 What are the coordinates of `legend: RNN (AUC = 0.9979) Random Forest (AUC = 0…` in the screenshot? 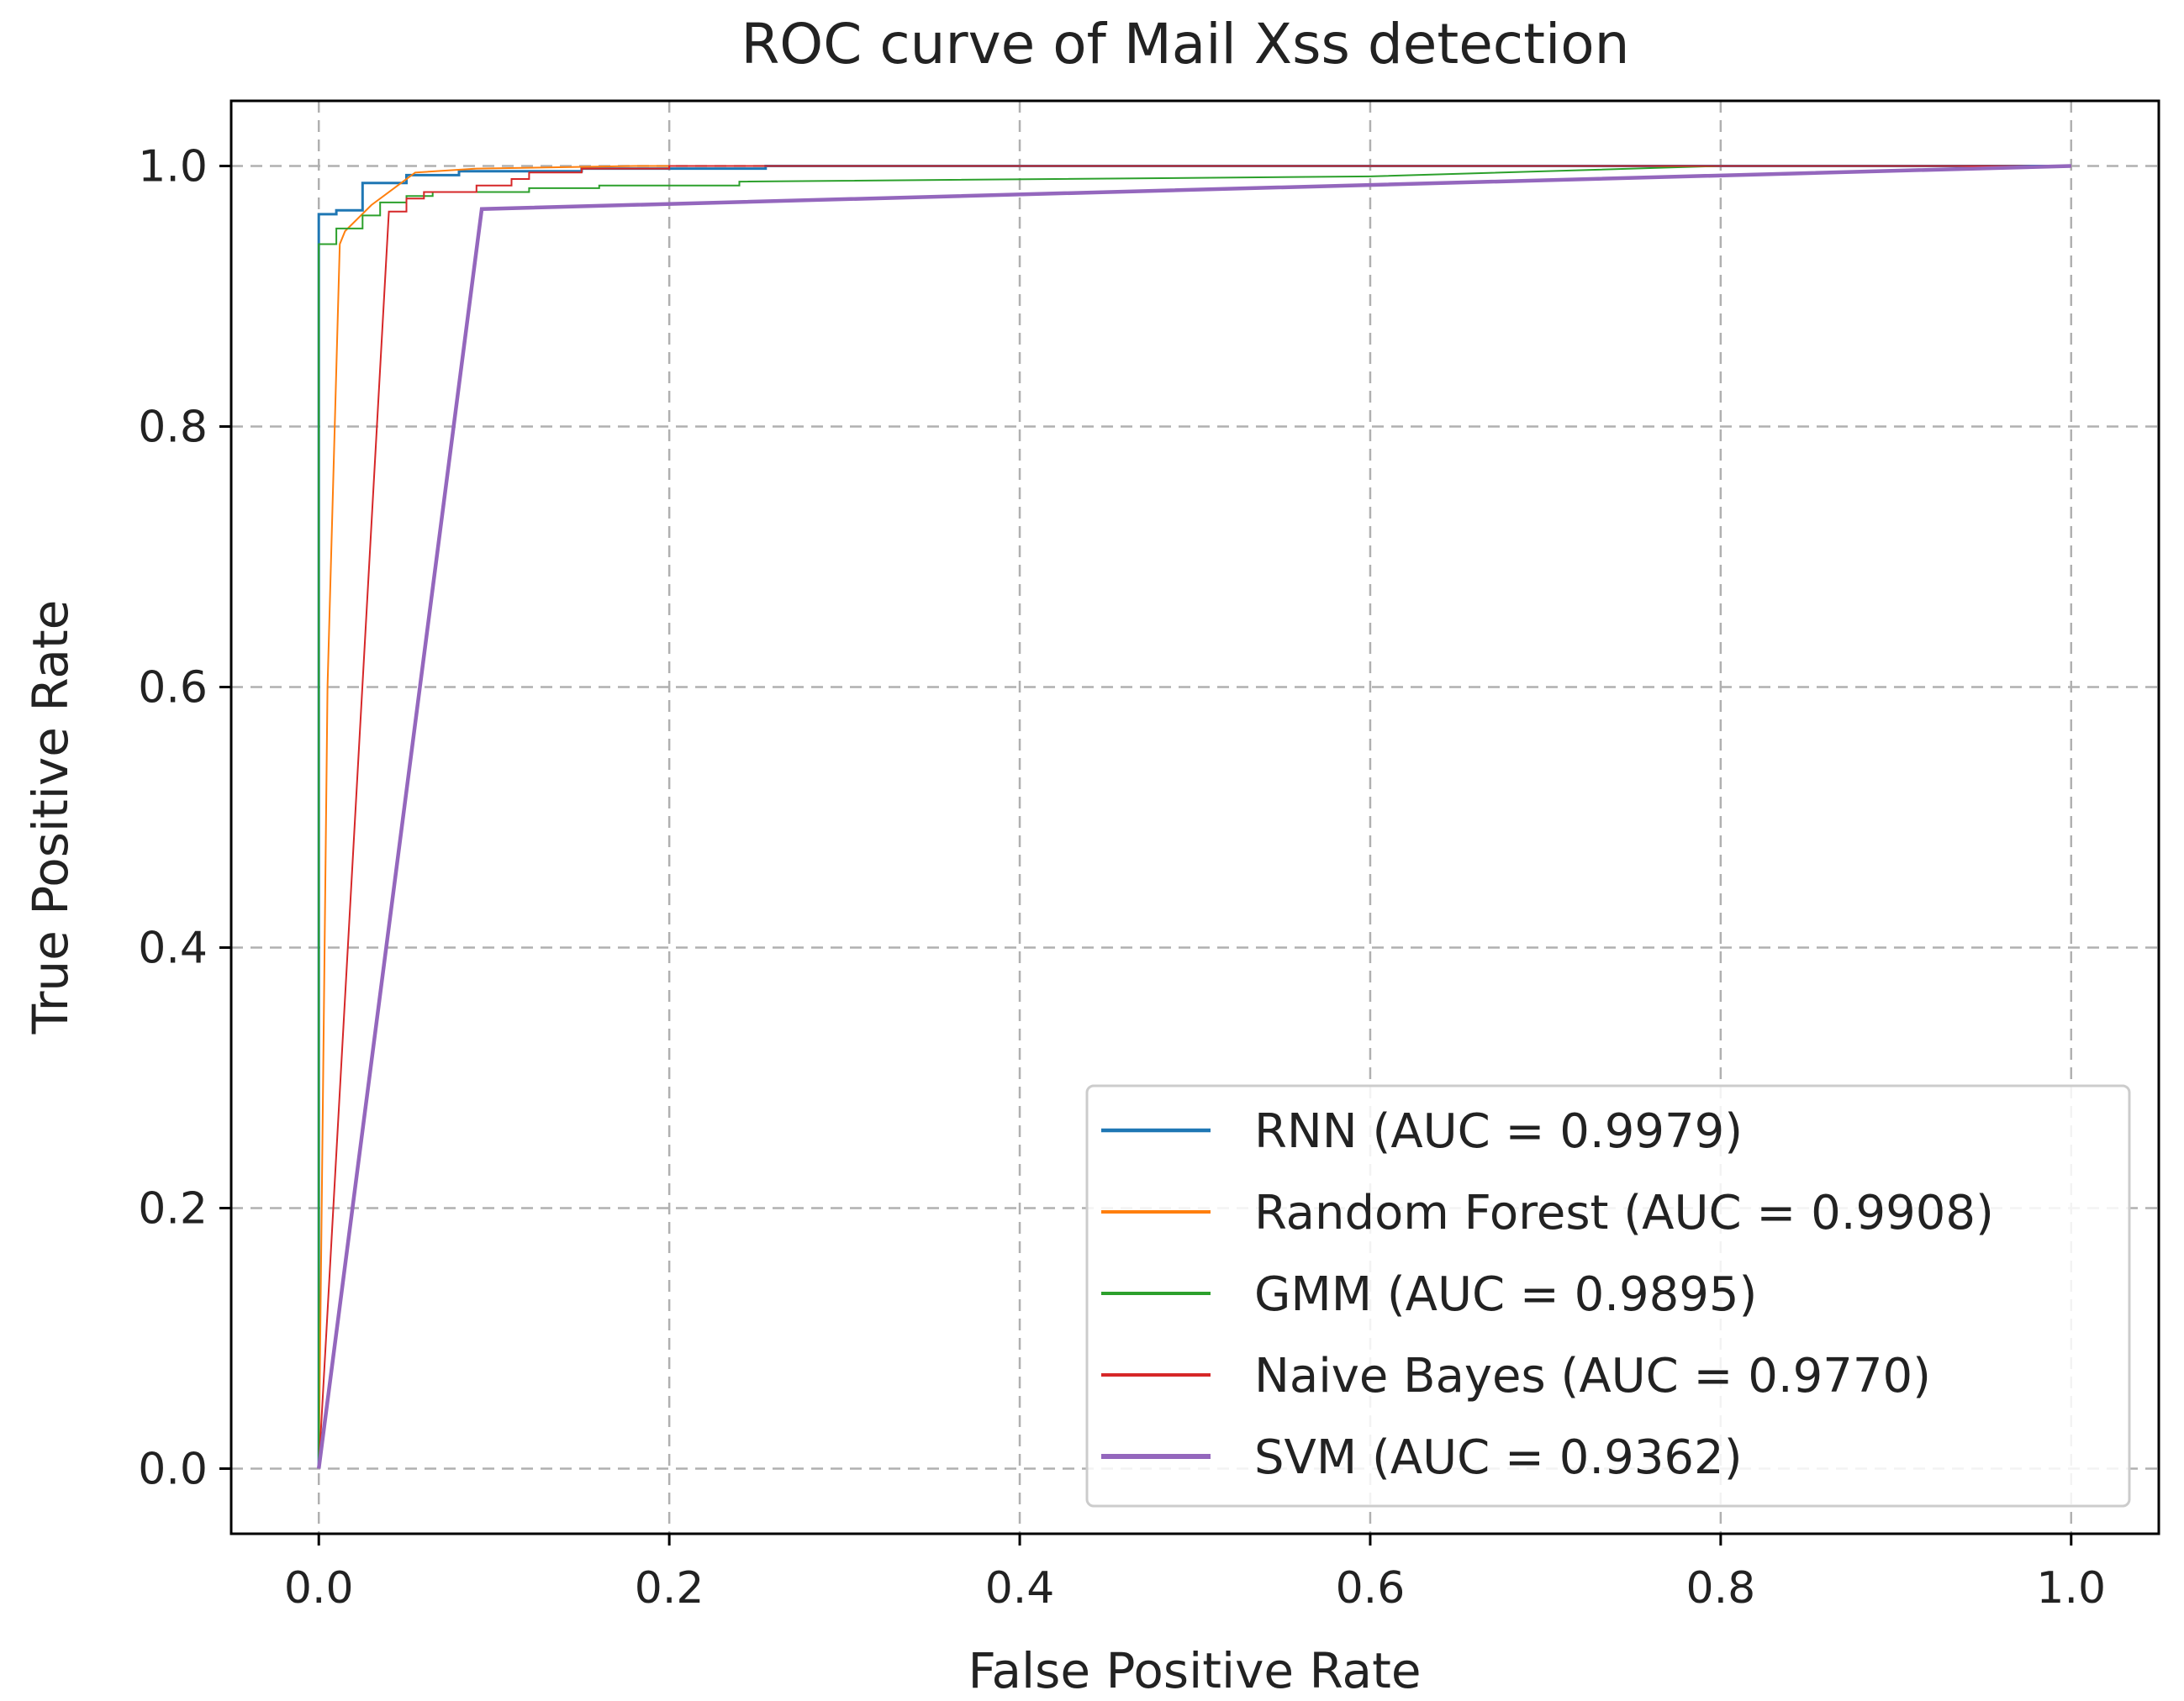 It's located at (1608, 1296).